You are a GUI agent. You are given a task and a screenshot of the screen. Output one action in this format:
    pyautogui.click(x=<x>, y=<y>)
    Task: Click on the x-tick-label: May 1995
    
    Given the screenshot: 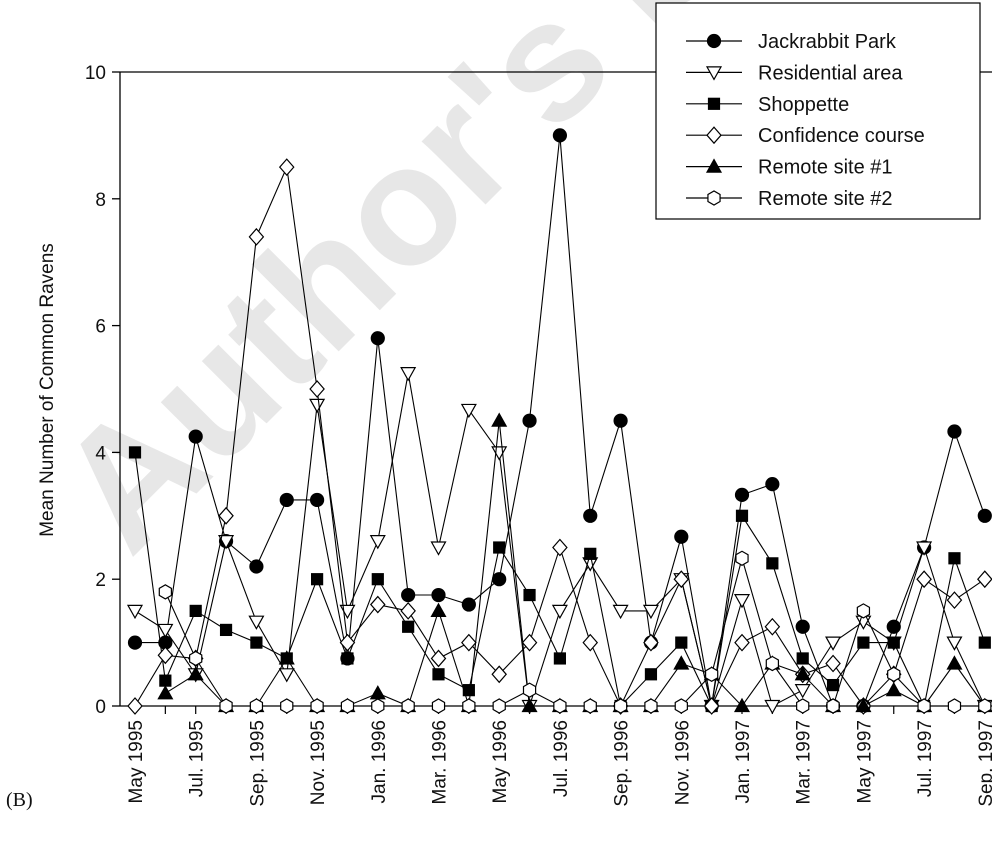 What is the action you would take?
    pyautogui.click(x=136, y=761)
    